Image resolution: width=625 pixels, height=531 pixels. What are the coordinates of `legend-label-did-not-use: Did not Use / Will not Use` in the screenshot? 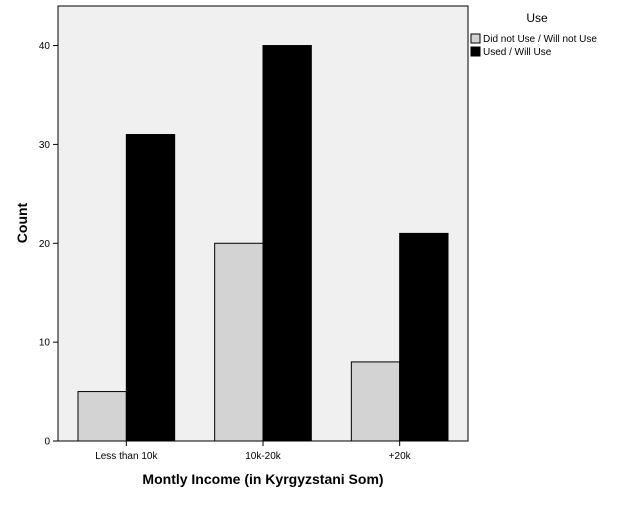 It's located at (540, 39).